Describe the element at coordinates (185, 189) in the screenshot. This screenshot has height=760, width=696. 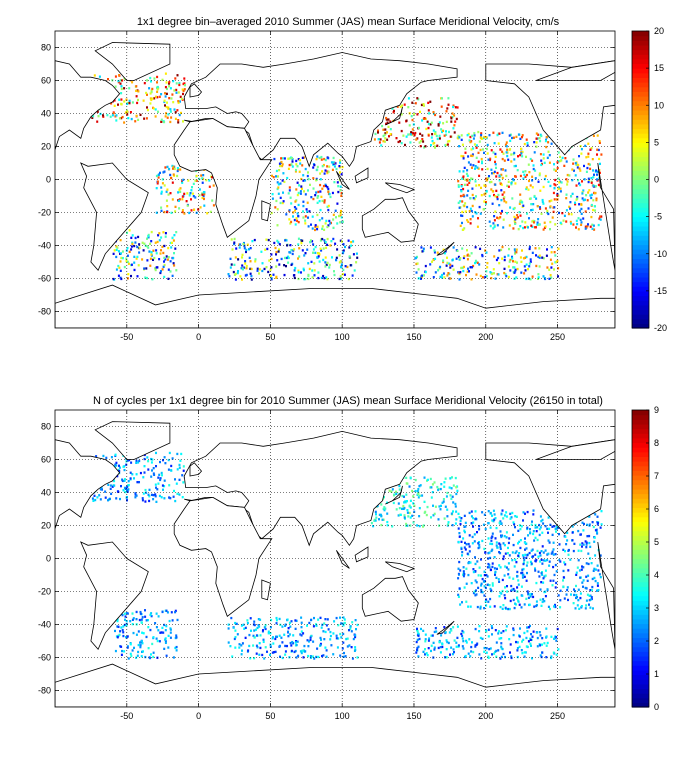
I see `data-region` at that location.